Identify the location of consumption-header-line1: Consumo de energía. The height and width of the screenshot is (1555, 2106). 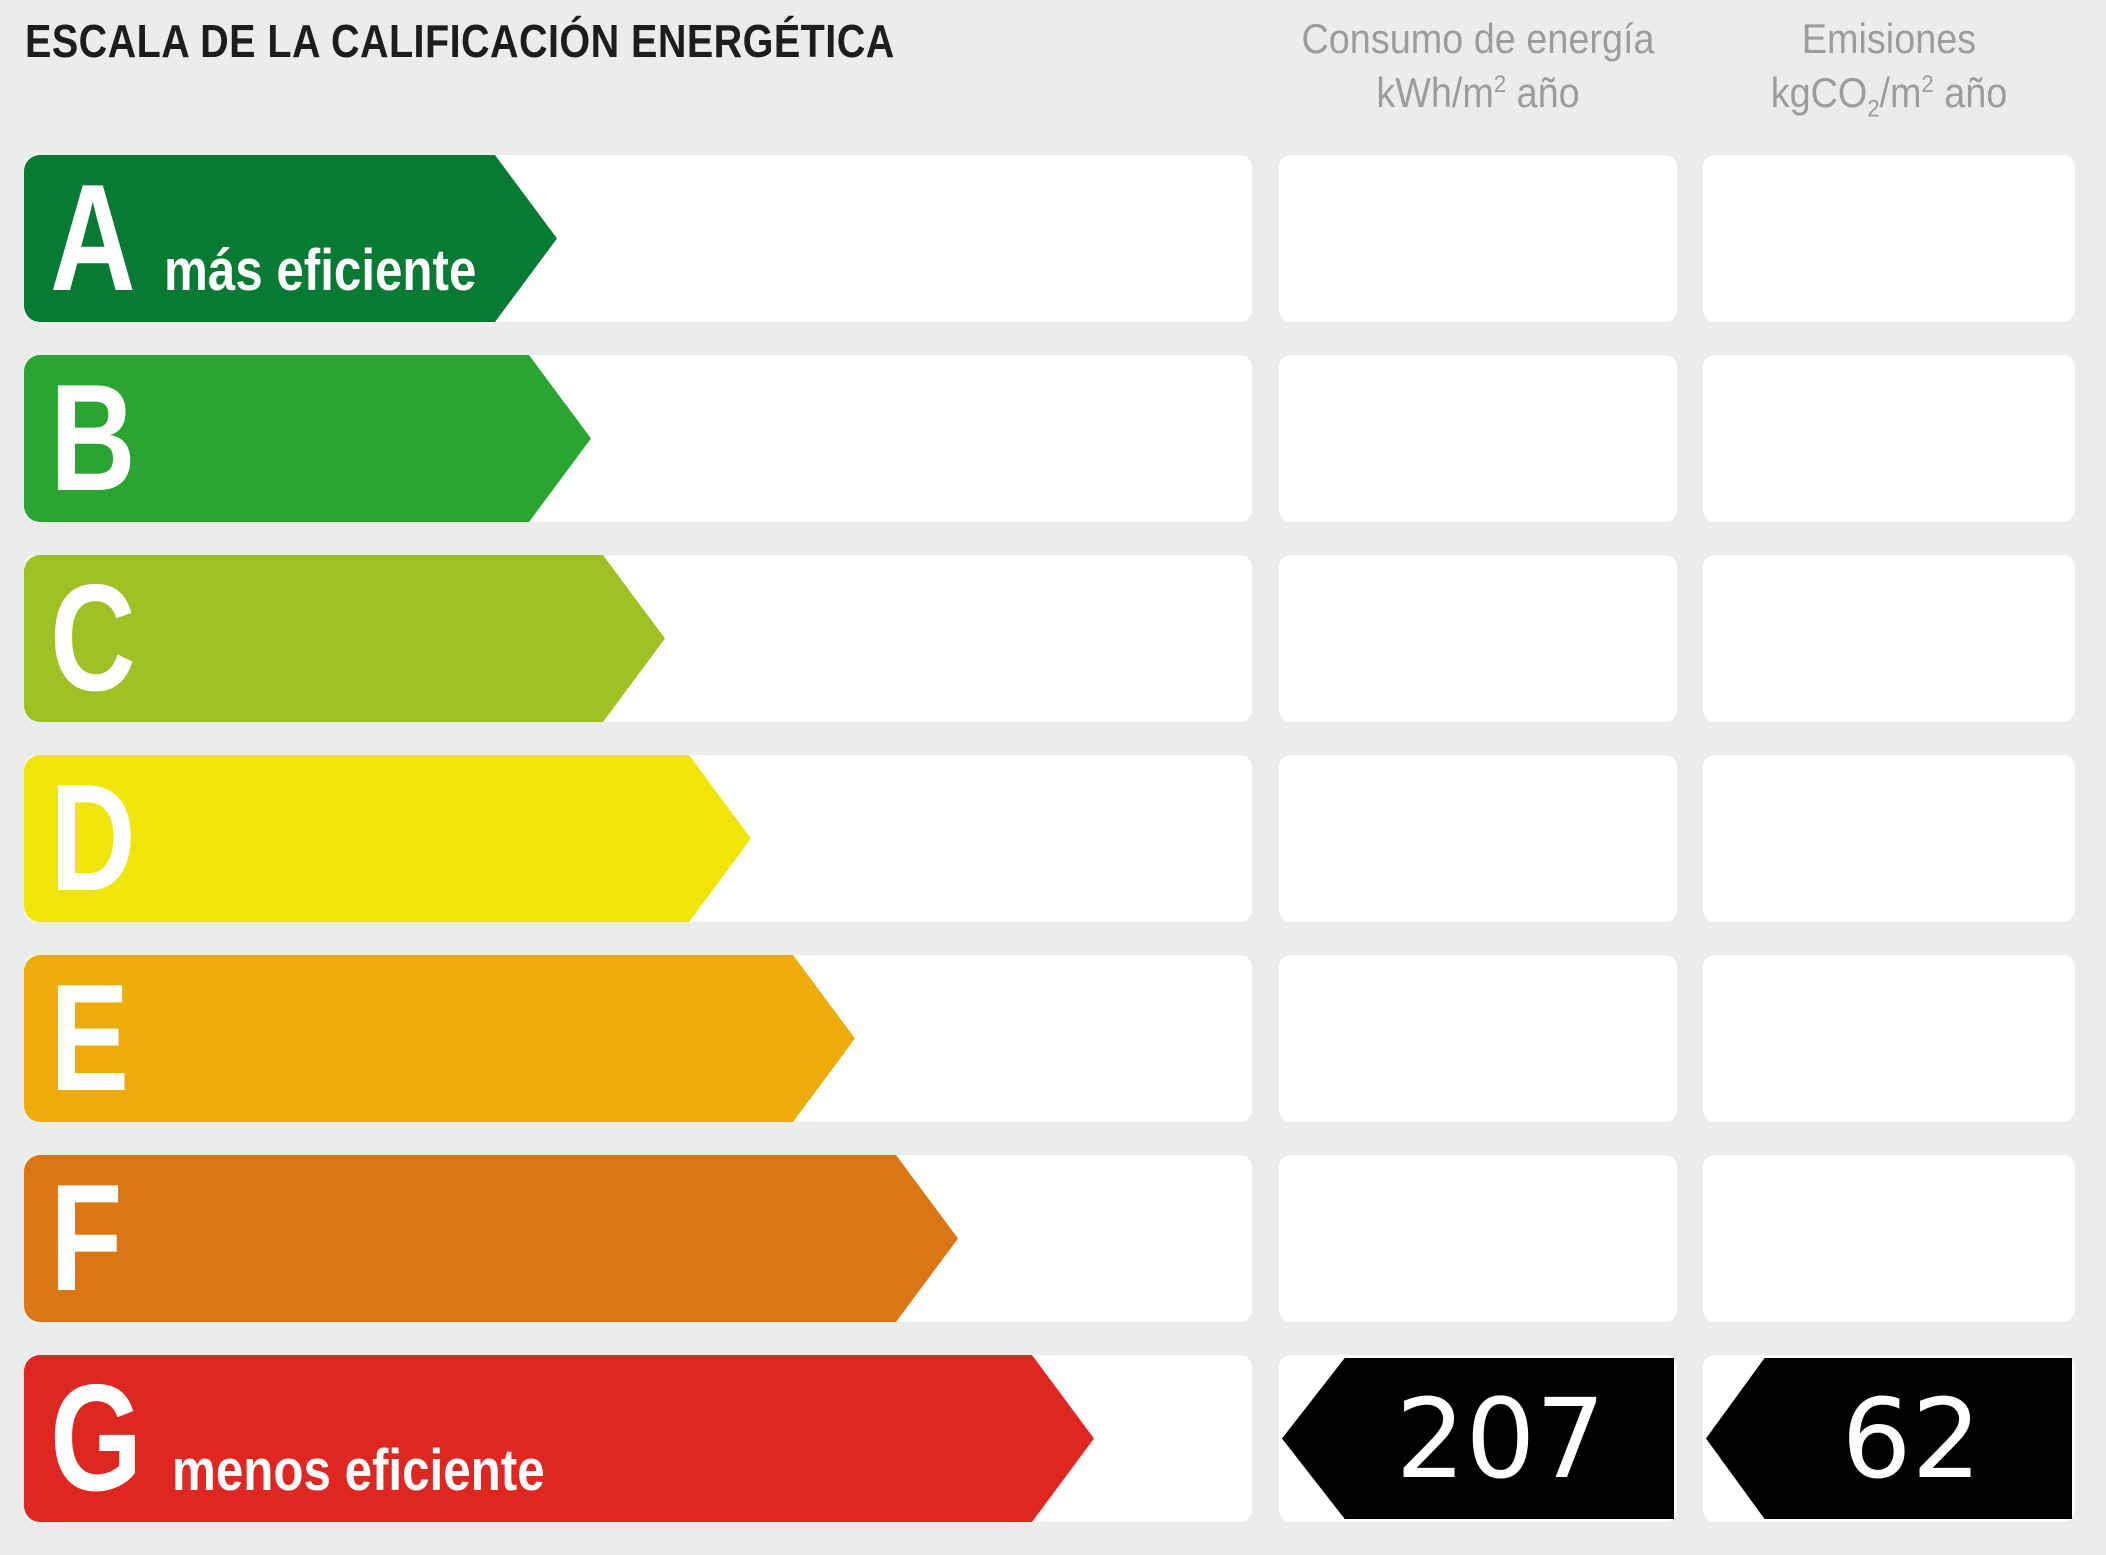
(1478, 38).